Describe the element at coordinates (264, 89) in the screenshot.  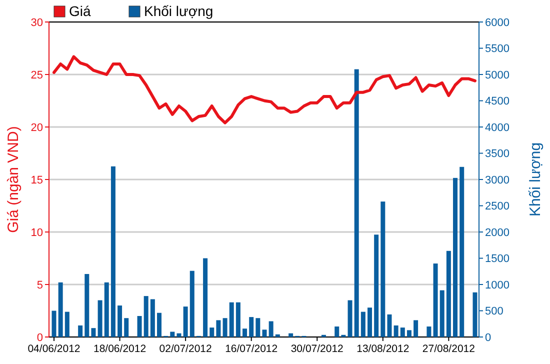
I see `line-series` at that location.